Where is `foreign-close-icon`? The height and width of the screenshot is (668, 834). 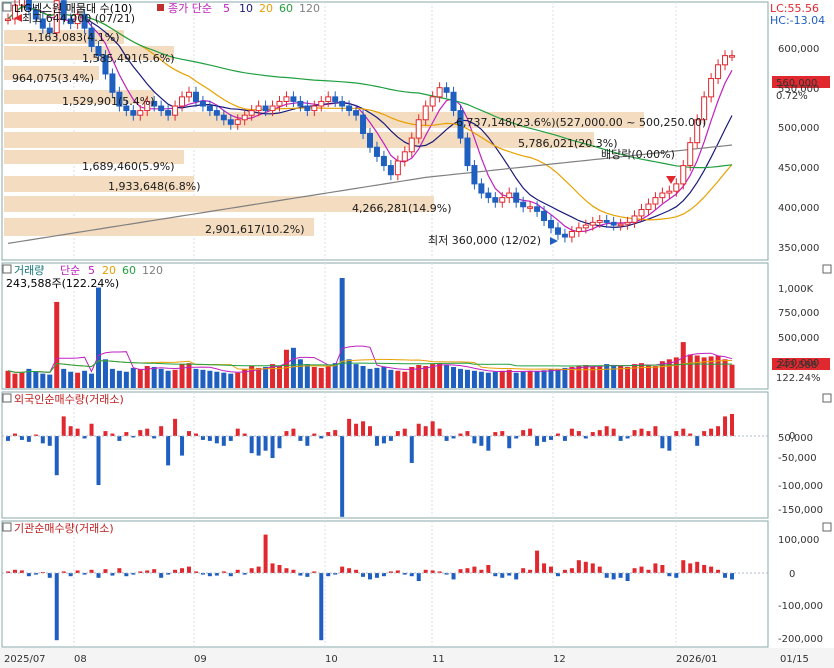
foreign-close-icon is located at coordinates (827, 398).